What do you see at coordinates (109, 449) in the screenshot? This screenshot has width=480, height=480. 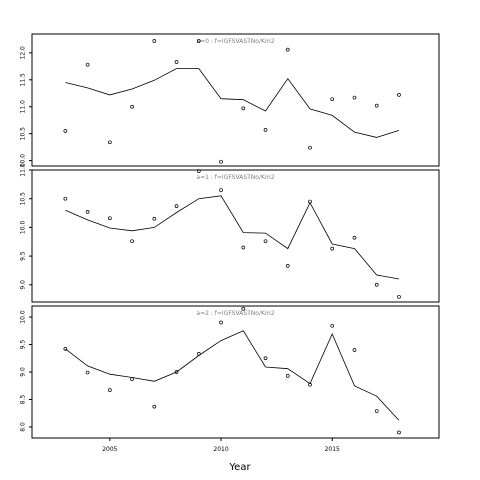 I see `x-tick-label: 2005` at bounding box center [109, 449].